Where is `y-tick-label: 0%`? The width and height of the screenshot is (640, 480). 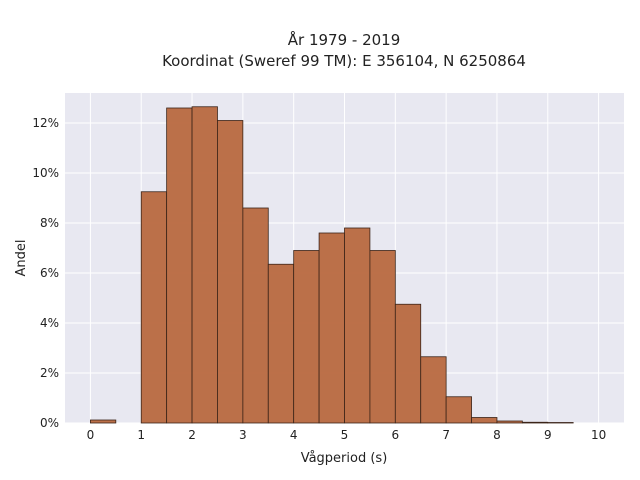
y-tick-label: 0% is located at coordinates (49, 423).